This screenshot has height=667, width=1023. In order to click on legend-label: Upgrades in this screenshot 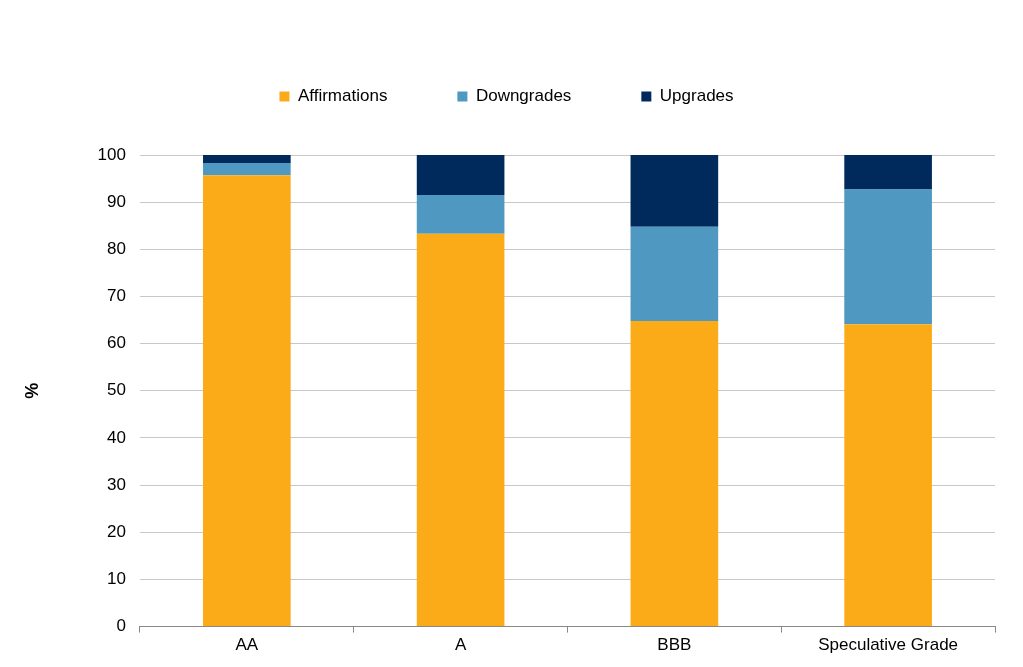, I will do `click(696, 96)`.